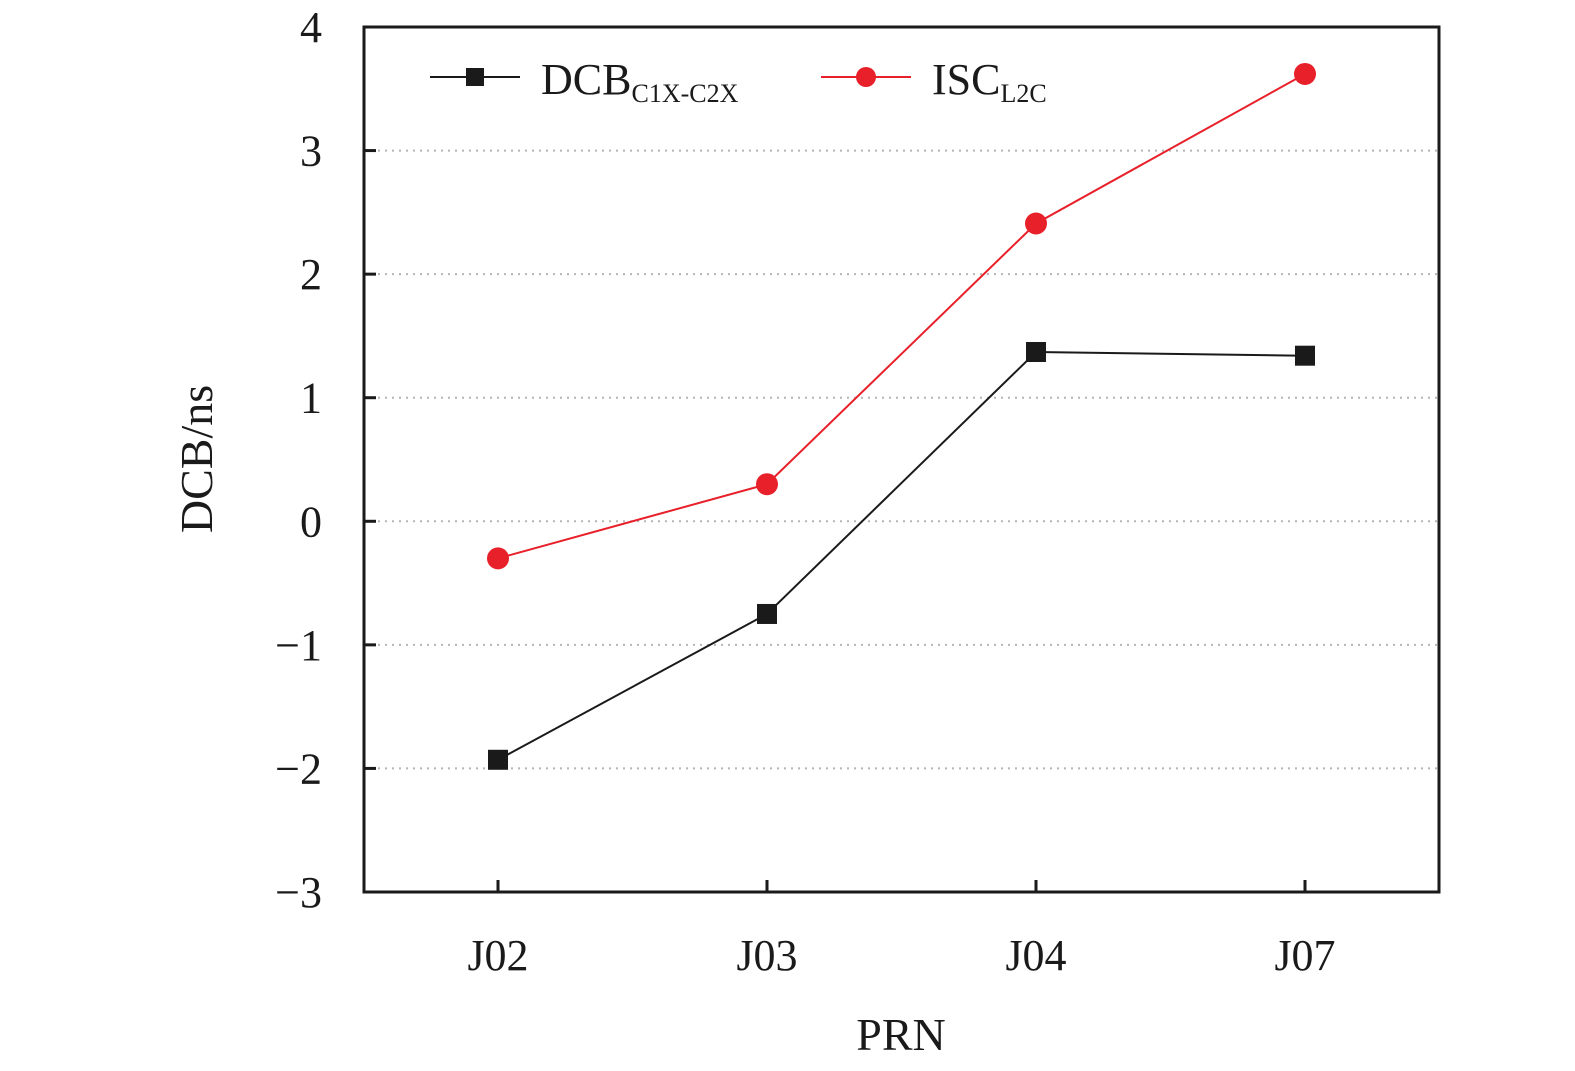 The image size is (1575, 1071). What do you see at coordinates (196, 459) in the screenshot?
I see `y-axis-title: DCB/ns` at bounding box center [196, 459].